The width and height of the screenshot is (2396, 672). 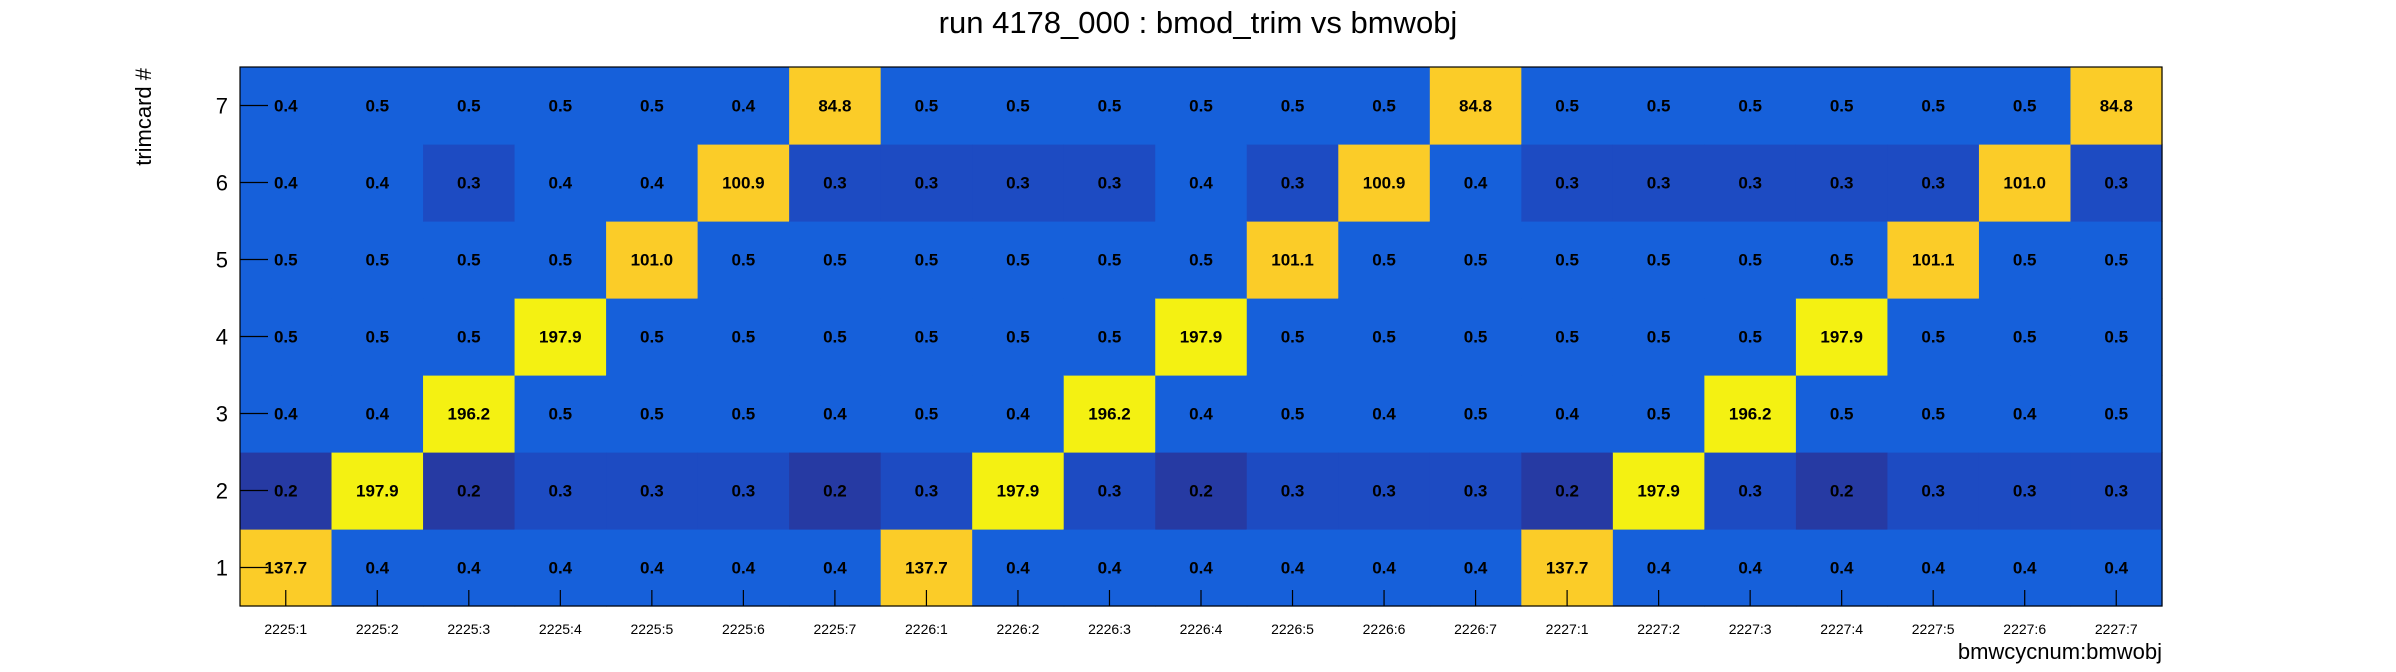 I want to click on y-tick-label: 3, so click(x=222, y=414).